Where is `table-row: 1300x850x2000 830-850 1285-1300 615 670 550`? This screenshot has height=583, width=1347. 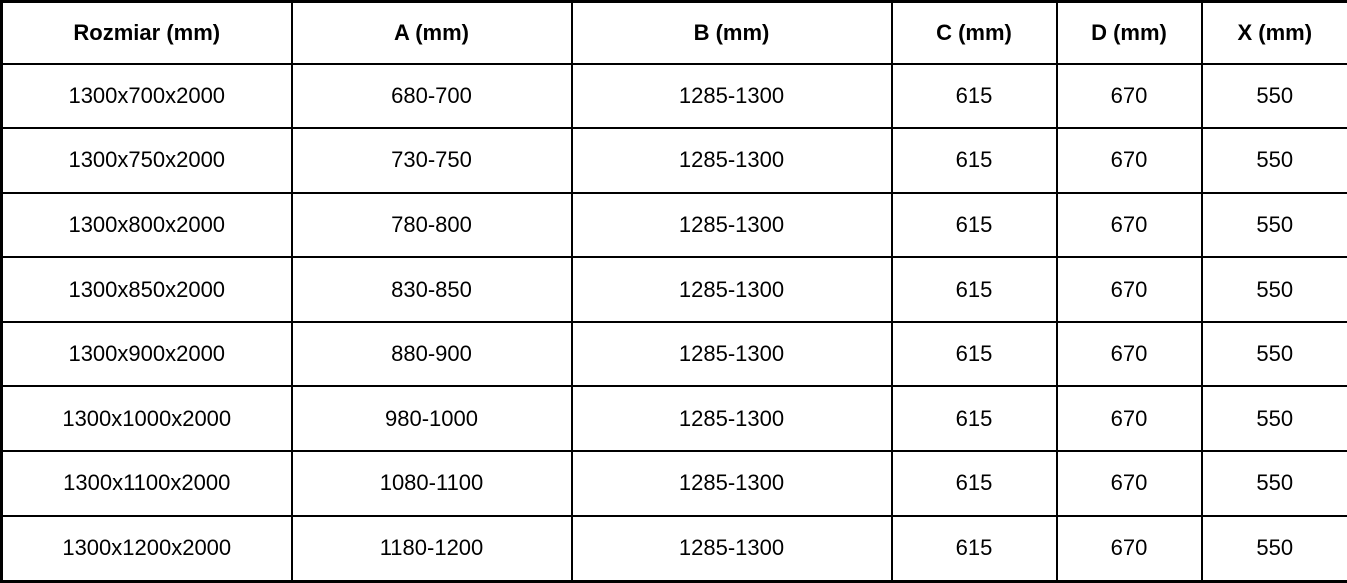 table-row: 1300x850x2000 830-850 1285-1300 615 670 550 is located at coordinates (673, 289).